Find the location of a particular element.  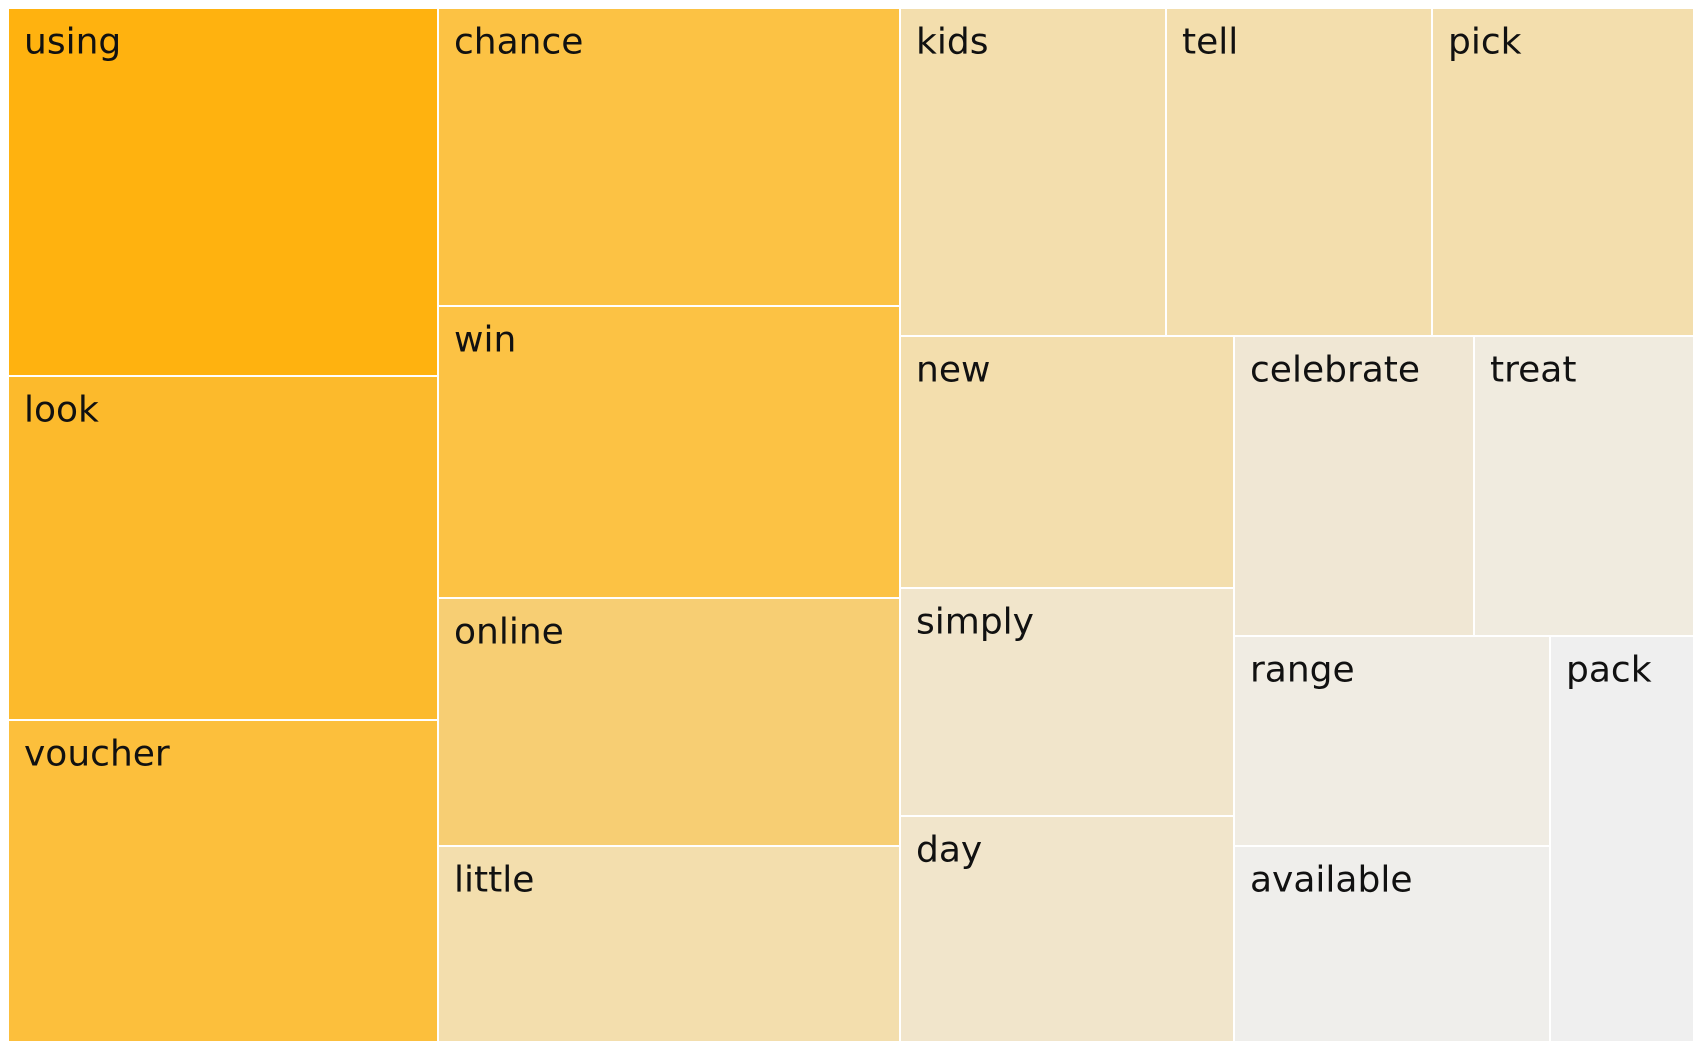

treemap-label-online: online is located at coordinates (509, 632).